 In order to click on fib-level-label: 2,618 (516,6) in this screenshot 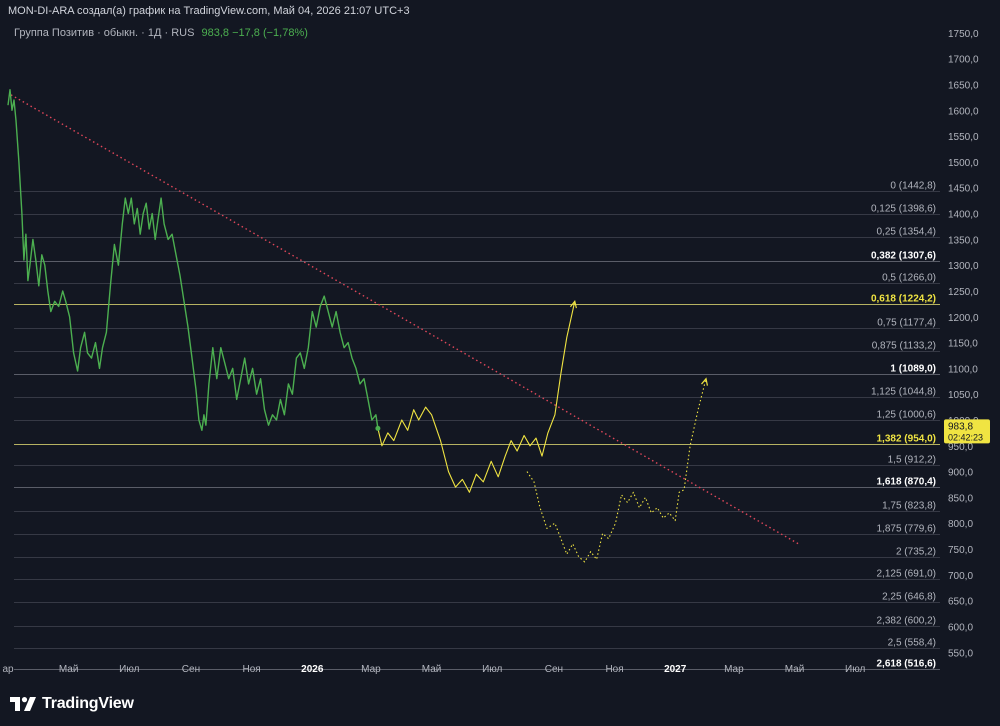, I will do `click(907, 664)`.